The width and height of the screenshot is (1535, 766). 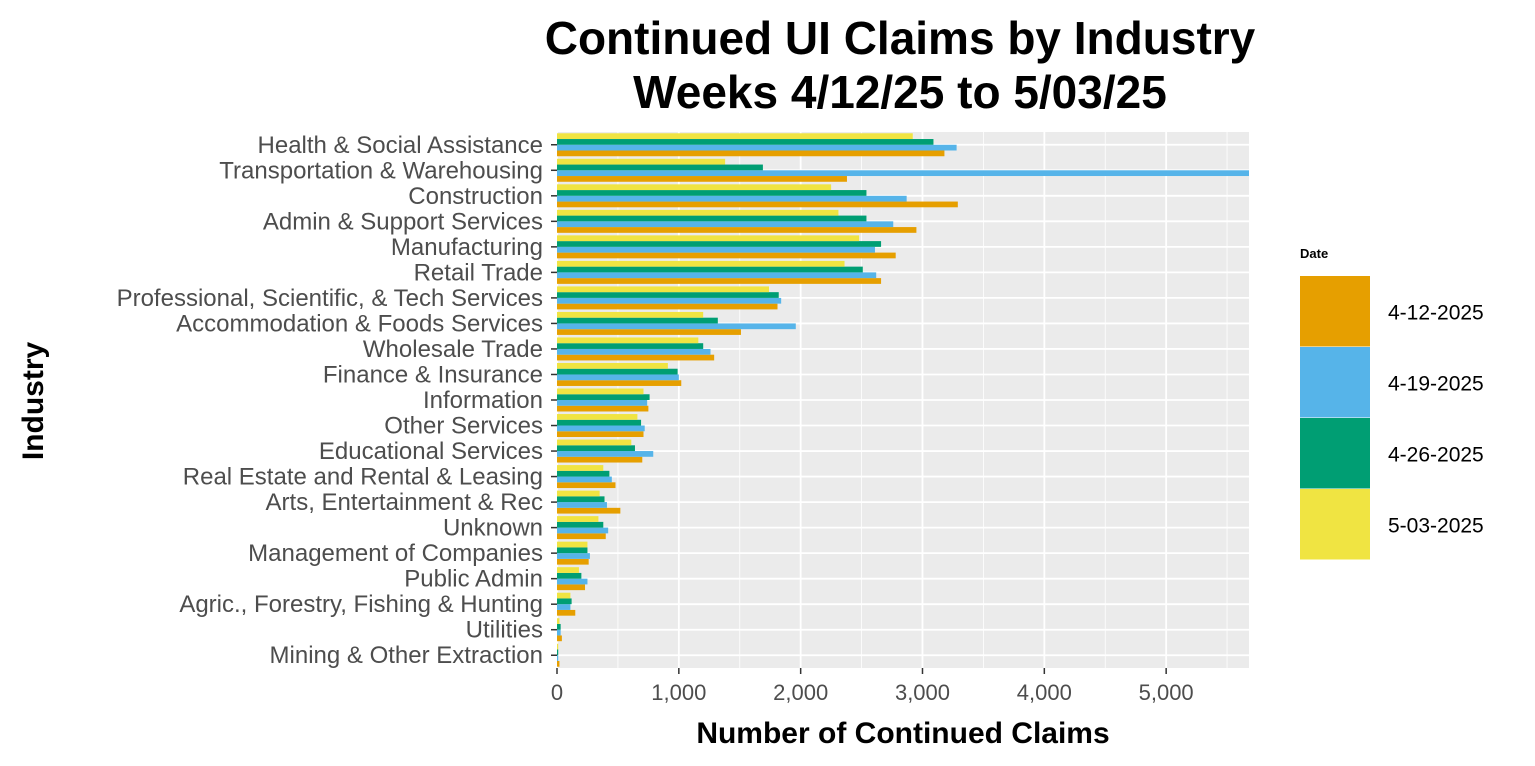 What do you see at coordinates (557, 692) in the screenshot?
I see `x-tick-label: 0` at bounding box center [557, 692].